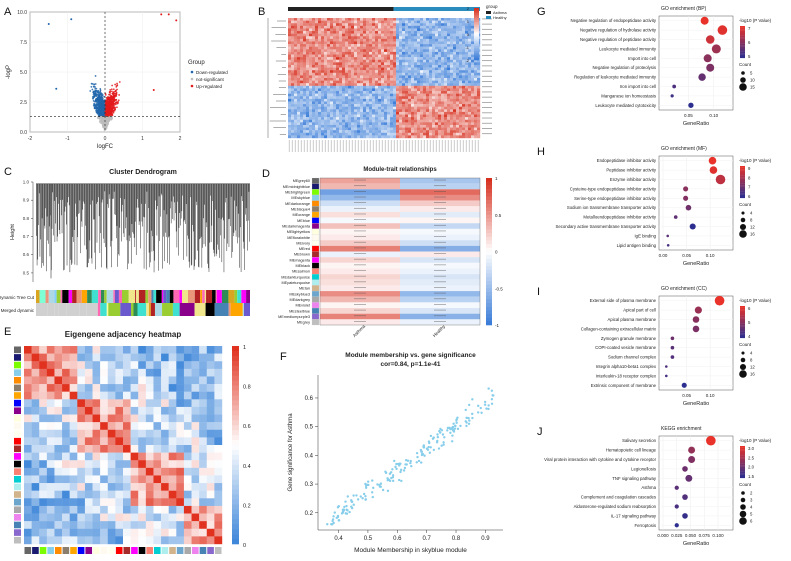  I want to click on dynamic-tree-cut-segment, so click(205, 296).